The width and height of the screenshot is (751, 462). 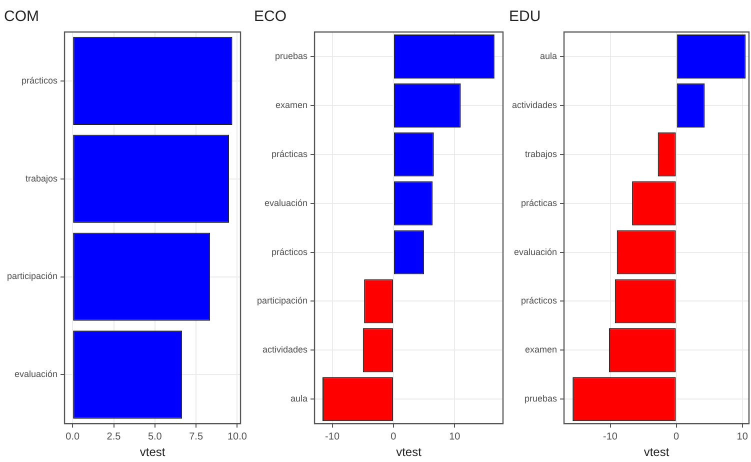 I want to click on chart-title: COM, so click(x=21, y=17).